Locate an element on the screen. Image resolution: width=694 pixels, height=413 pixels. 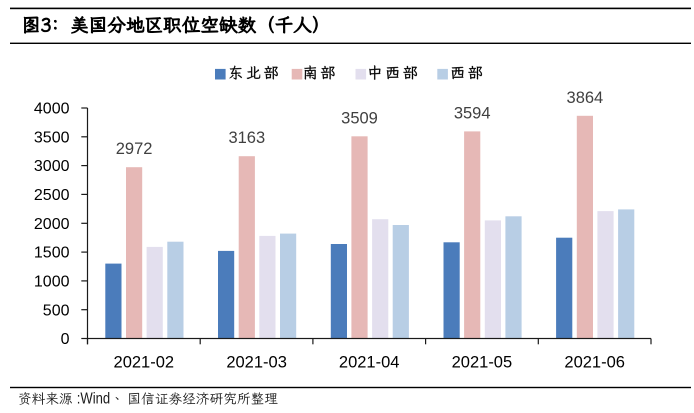
svg-text: 2021-06 is located at coordinates (594, 363).